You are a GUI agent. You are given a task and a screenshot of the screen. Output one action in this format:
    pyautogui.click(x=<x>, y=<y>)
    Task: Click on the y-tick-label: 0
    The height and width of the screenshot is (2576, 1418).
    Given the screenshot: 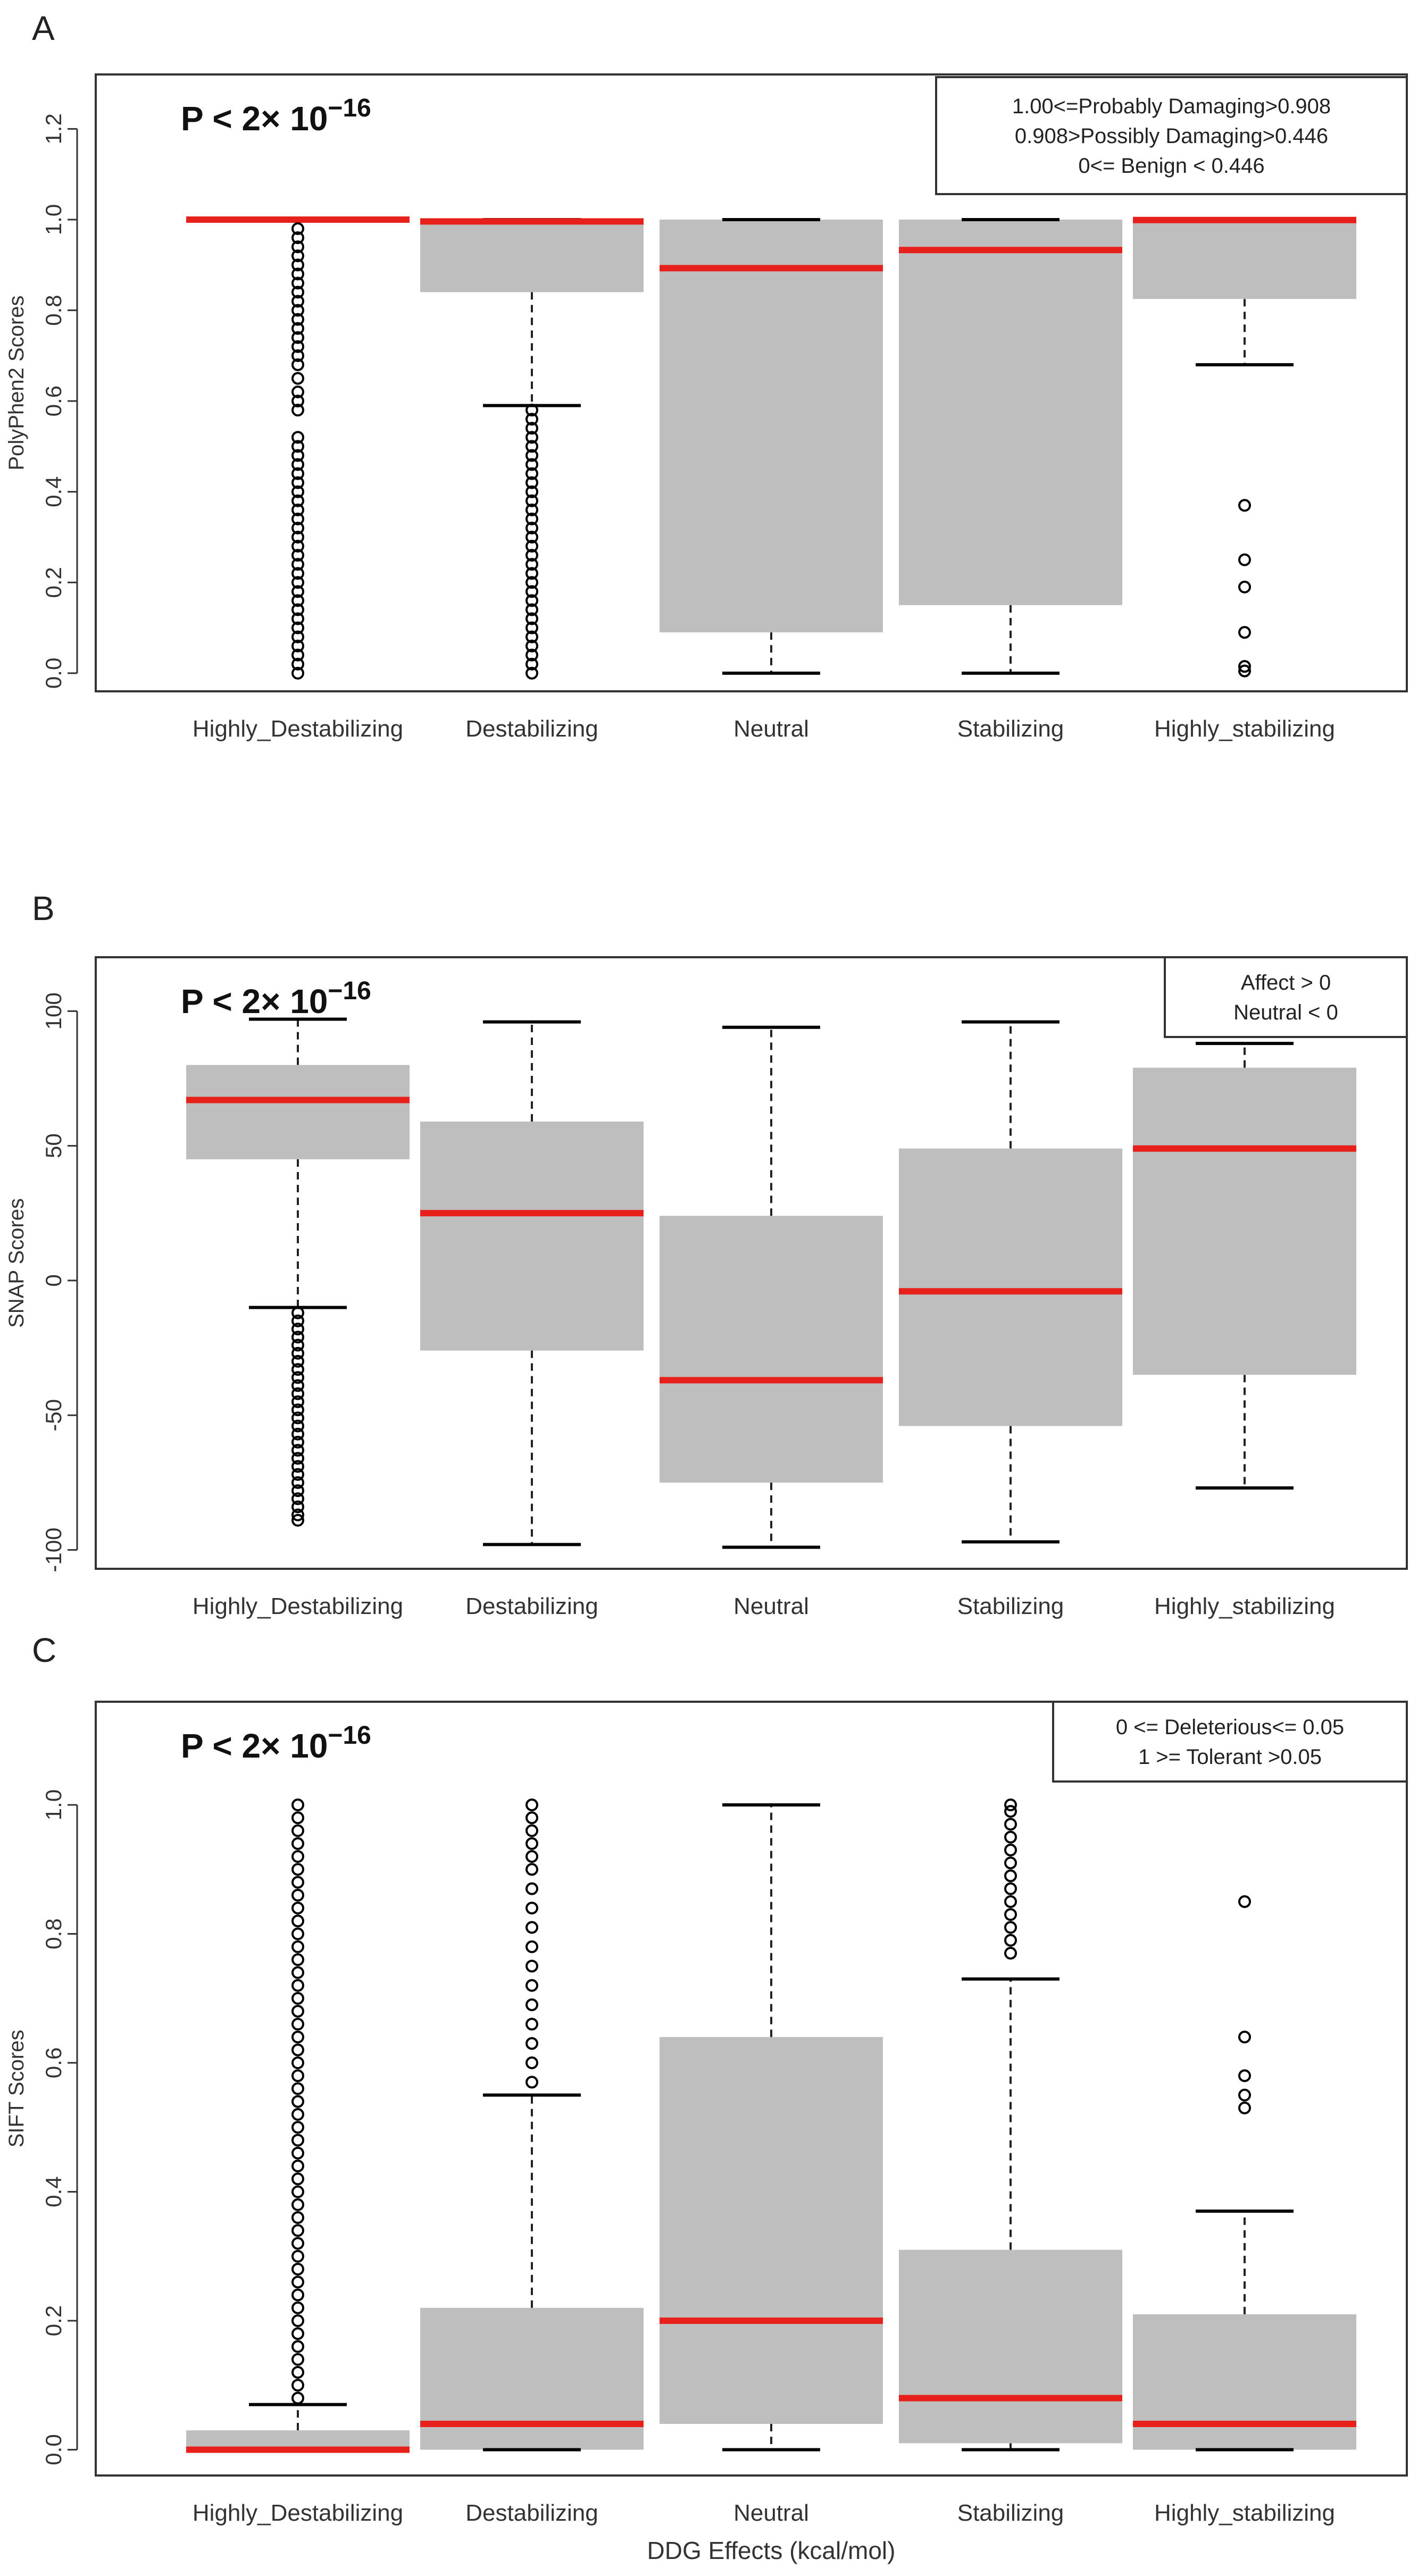 What is the action you would take?
    pyautogui.click(x=53, y=1280)
    